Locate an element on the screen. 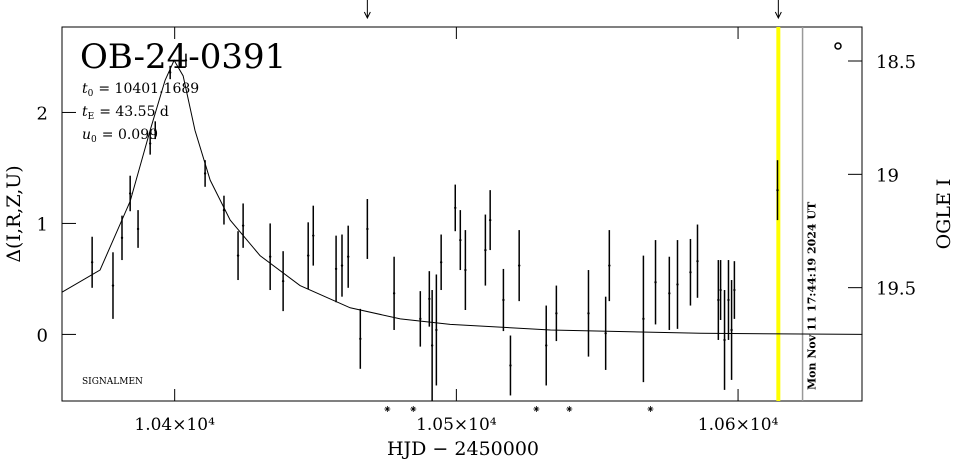 This screenshot has height=459, width=965. note: SIGNALMEN is located at coordinates (112, 382).